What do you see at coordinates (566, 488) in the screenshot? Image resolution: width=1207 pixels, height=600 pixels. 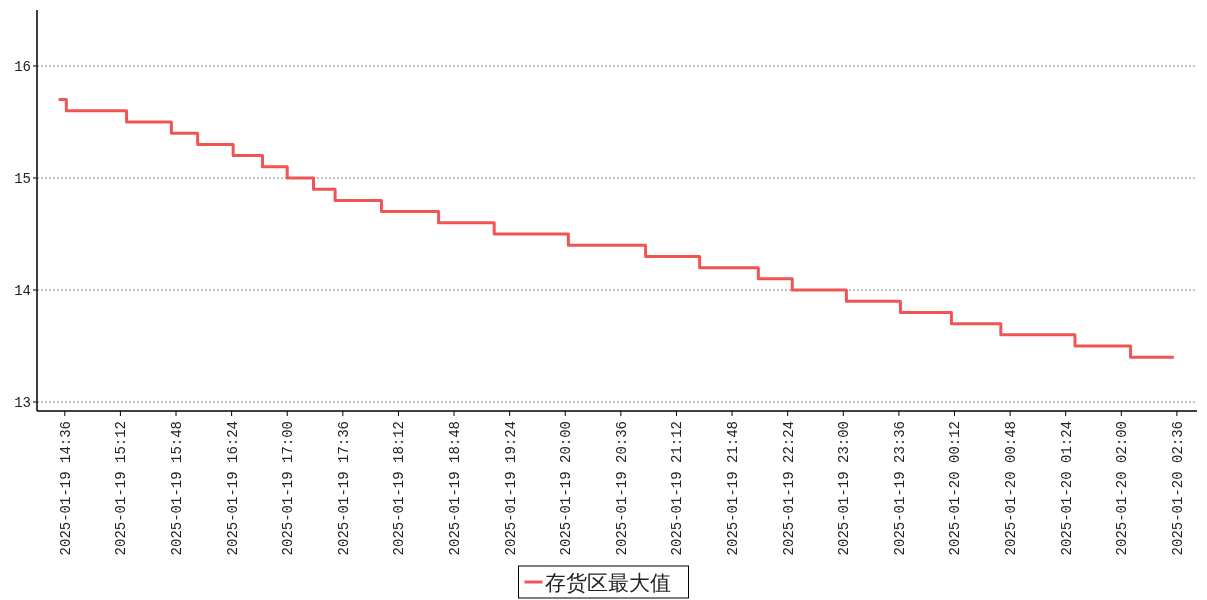 I see `x-tick-label: 2025-01-19 20:00` at bounding box center [566, 488].